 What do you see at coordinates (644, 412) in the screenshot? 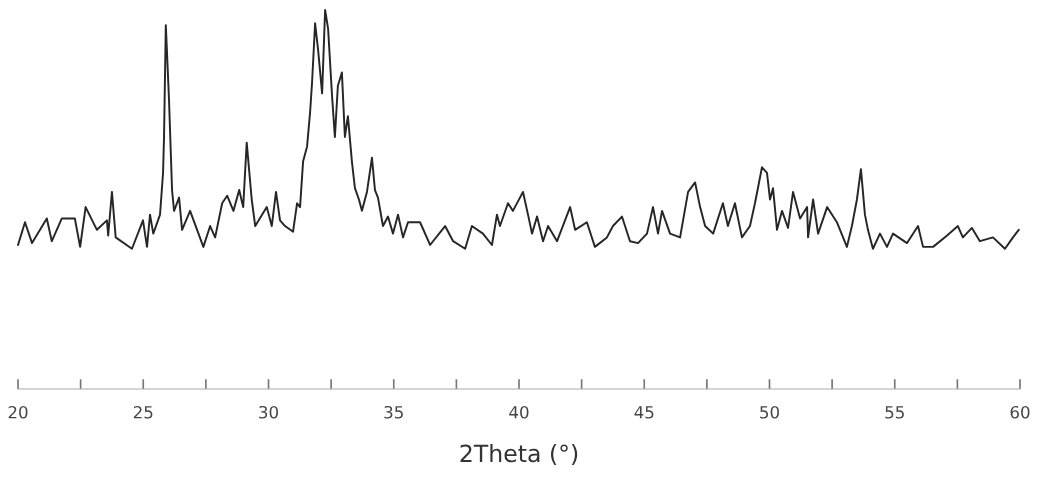
I see `x-tick-label: 45` at bounding box center [644, 412].